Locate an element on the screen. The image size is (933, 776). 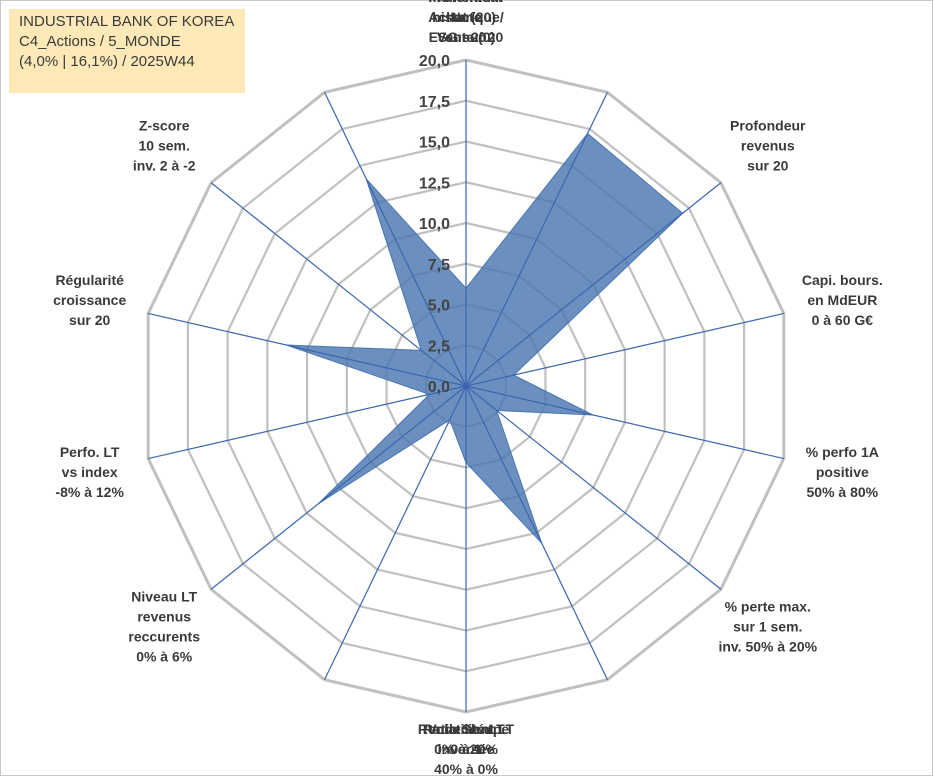
tick-label: 12,5 is located at coordinates (434, 183).